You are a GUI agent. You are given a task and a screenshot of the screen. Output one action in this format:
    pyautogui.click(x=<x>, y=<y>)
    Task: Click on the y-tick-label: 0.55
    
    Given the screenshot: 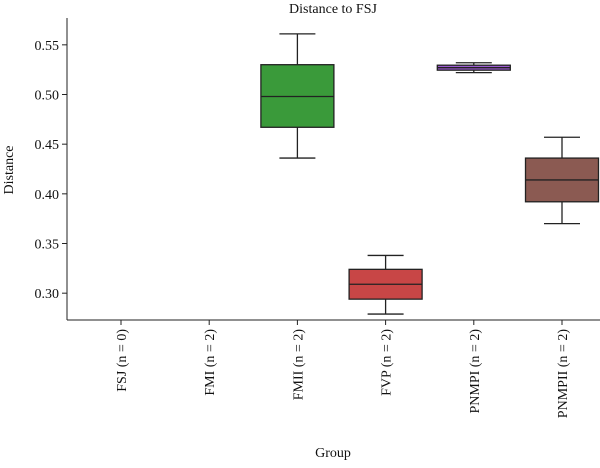 What is the action you would take?
    pyautogui.click(x=47, y=46)
    